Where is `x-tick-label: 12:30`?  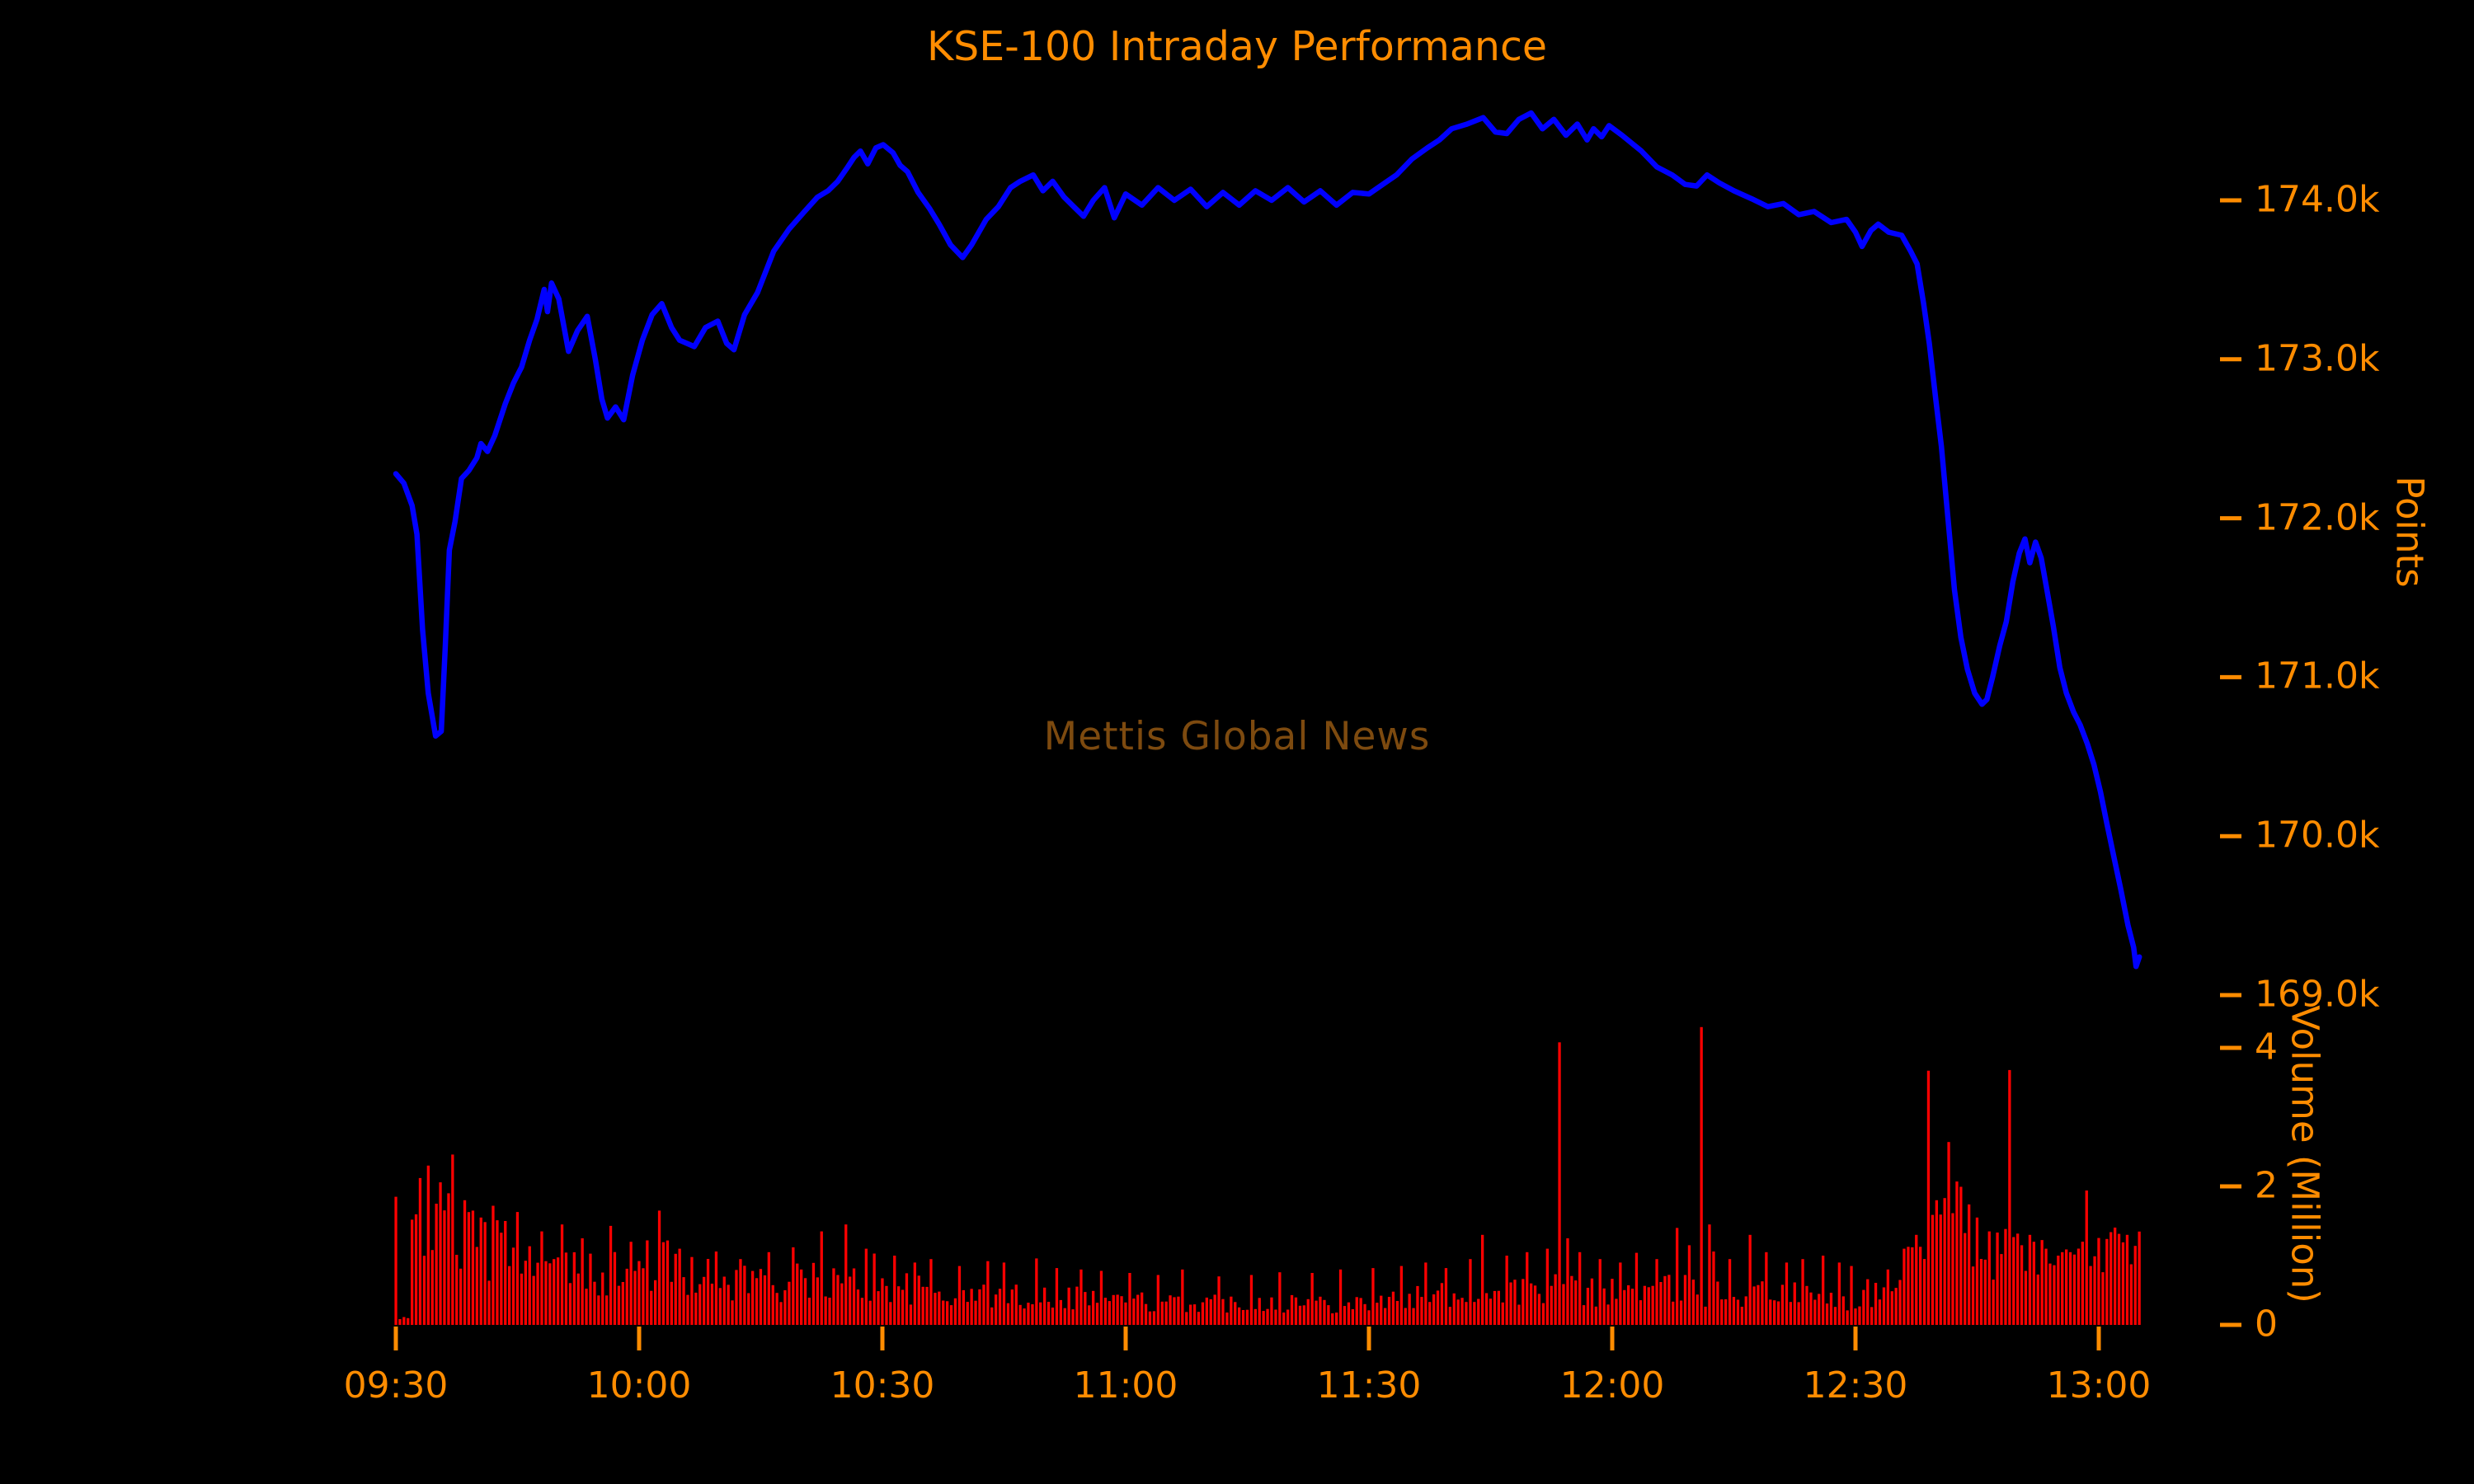 x-tick-label: 12:30 is located at coordinates (1855, 1385).